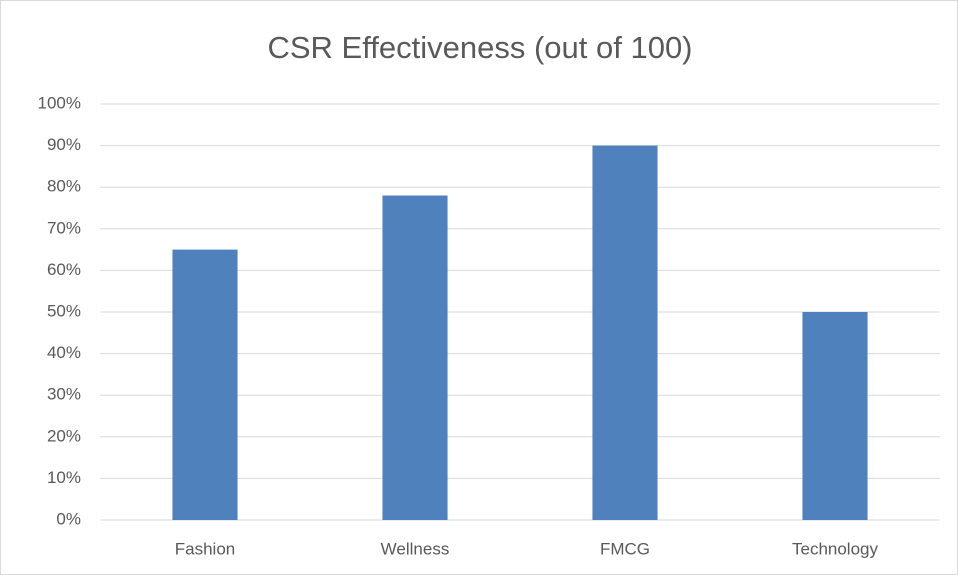  What do you see at coordinates (64, 352) in the screenshot?
I see `y-tick-label: 40%` at bounding box center [64, 352].